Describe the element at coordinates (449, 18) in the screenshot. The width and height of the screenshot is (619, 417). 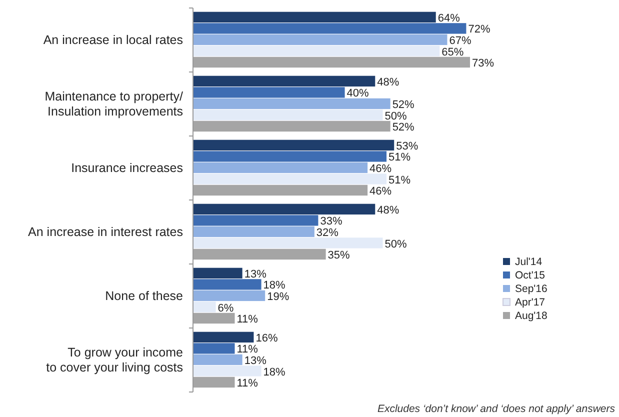
I see `data-label: 64%` at that location.